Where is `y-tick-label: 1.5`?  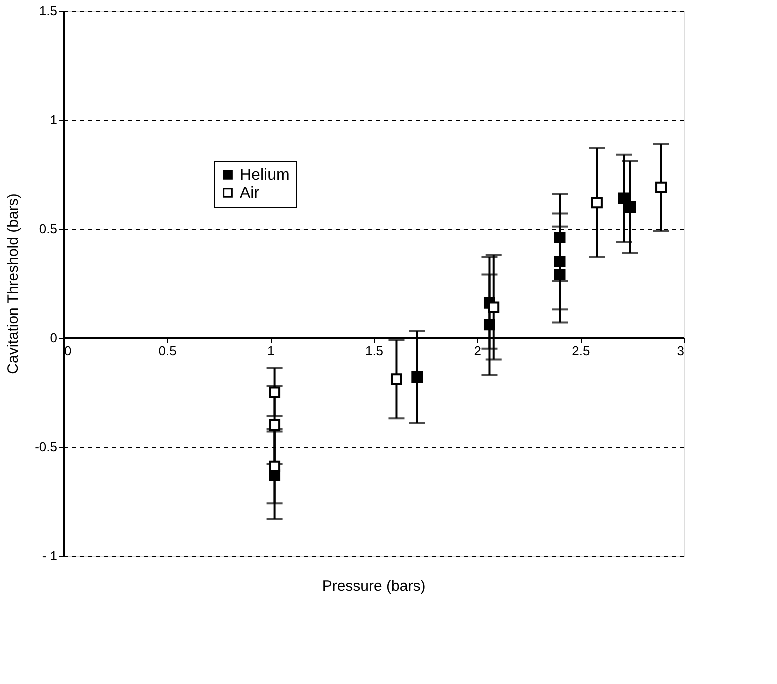 y-tick-label: 1.5 is located at coordinates (48, 11).